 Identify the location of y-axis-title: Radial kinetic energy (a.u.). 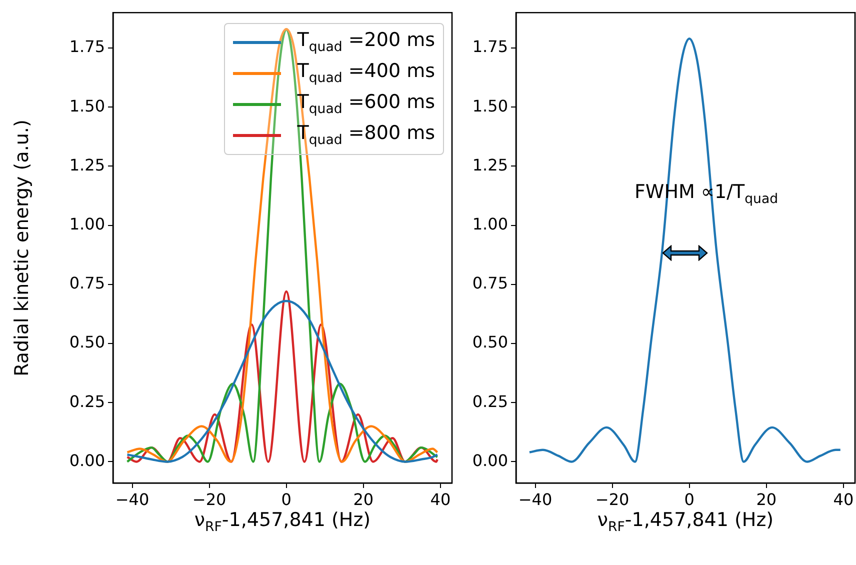
(22, 247).